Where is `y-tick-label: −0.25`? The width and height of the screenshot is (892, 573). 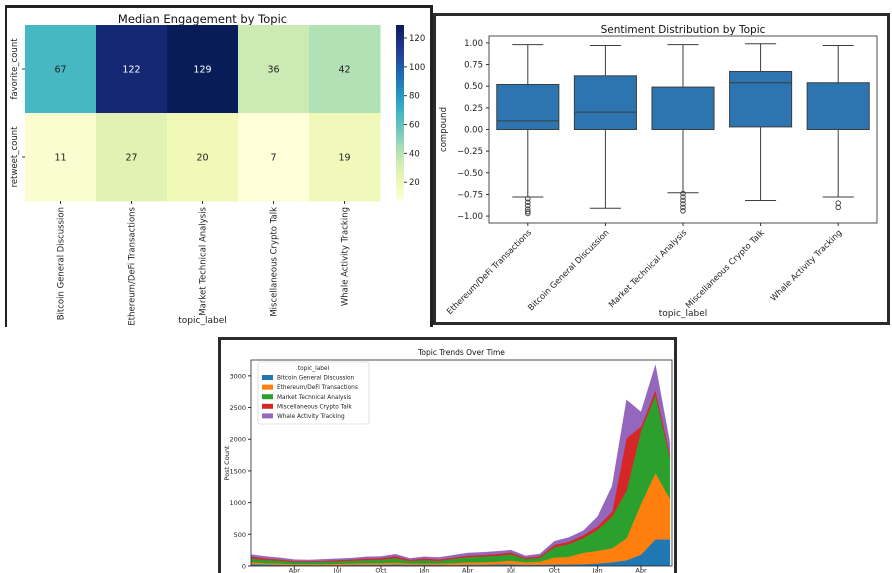 y-tick-label: −0.25 is located at coordinates (470, 152).